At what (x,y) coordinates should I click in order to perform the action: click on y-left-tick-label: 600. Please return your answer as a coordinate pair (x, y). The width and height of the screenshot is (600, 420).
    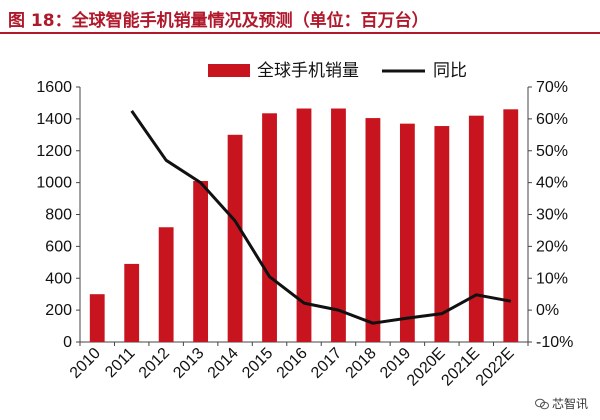
    Looking at the image, I should click on (58, 246).